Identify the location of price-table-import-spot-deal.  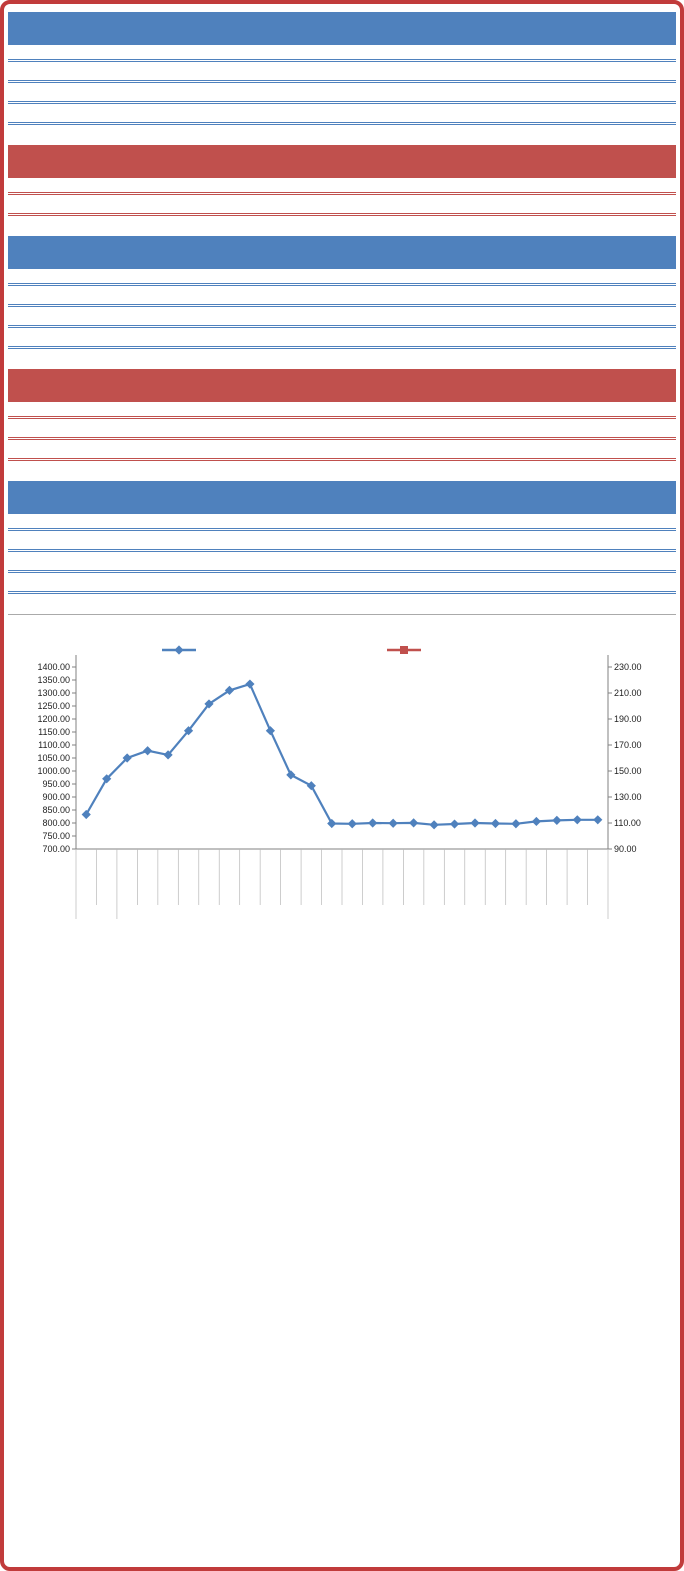
(342, 292).